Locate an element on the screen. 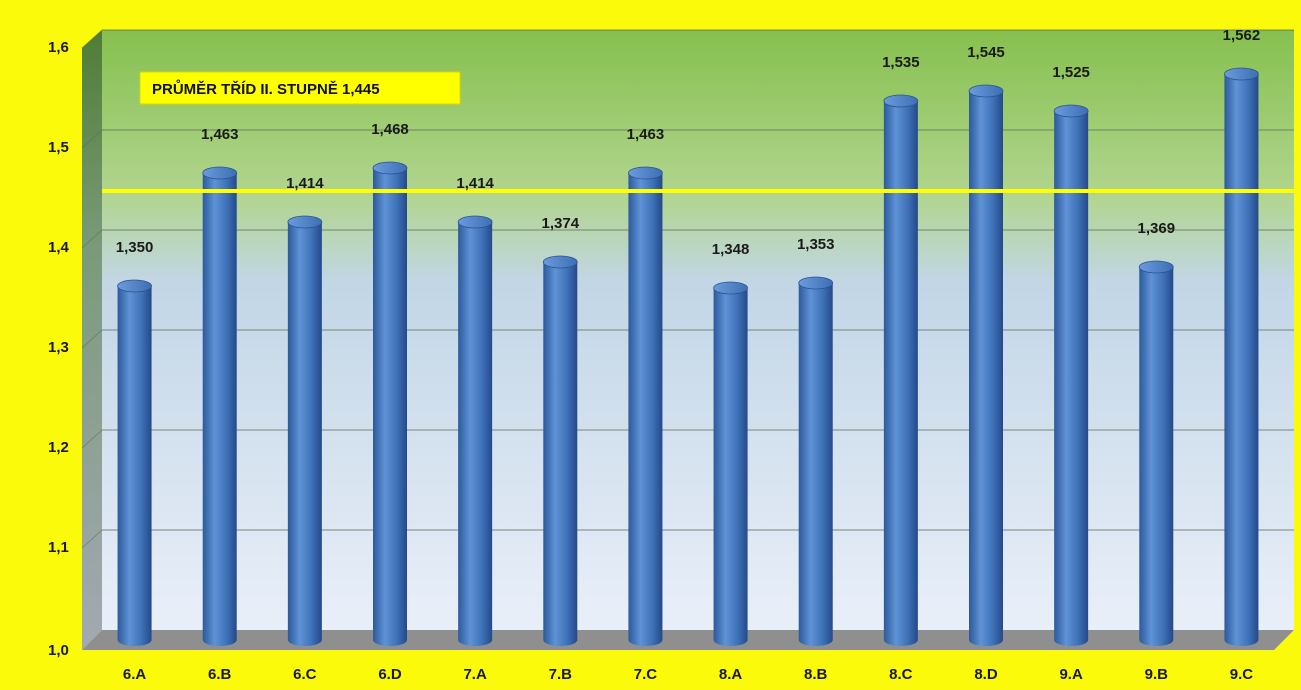 This screenshot has width=1301, height=690. x-tick-label: 9.A is located at coordinates (1071, 674).